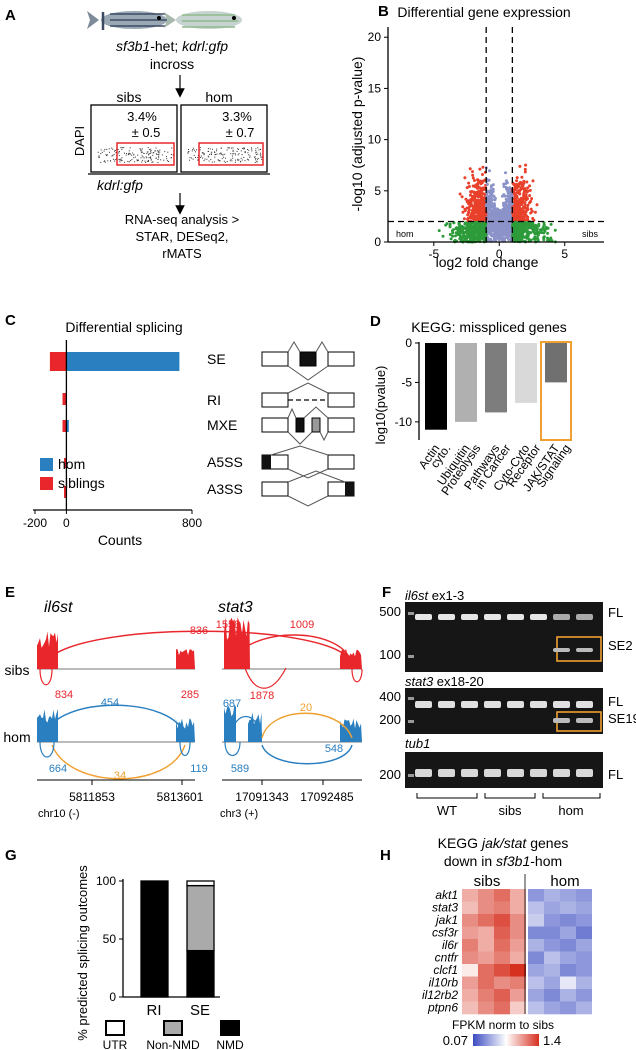 This screenshot has width=636, height=1050. Describe the element at coordinates (615, 774) in the screenshot. I see `gel3-fl-label: FL` at that location.